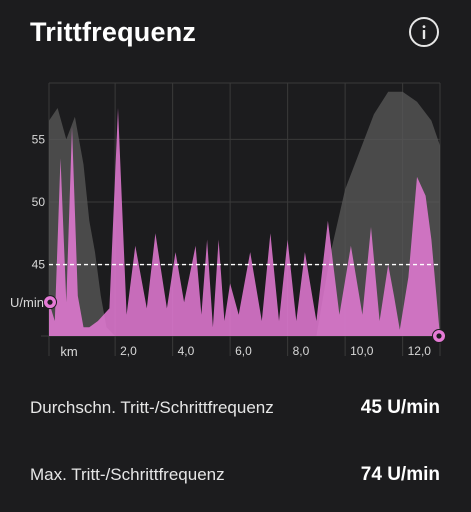  What do you see at coordinates (420, 351) in the screenshot?
I see `x-tick-label: 12,0` at bounding box center [420, 351].